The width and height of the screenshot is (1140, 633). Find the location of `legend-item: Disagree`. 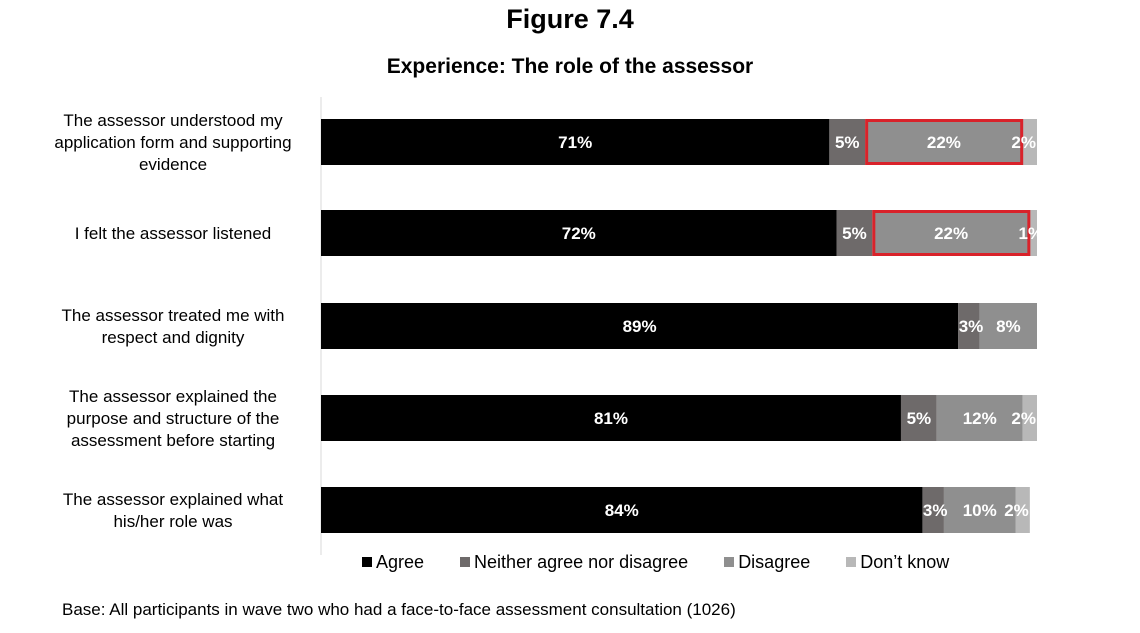

legend-item: Disagree is located at coordinates (767, 562).